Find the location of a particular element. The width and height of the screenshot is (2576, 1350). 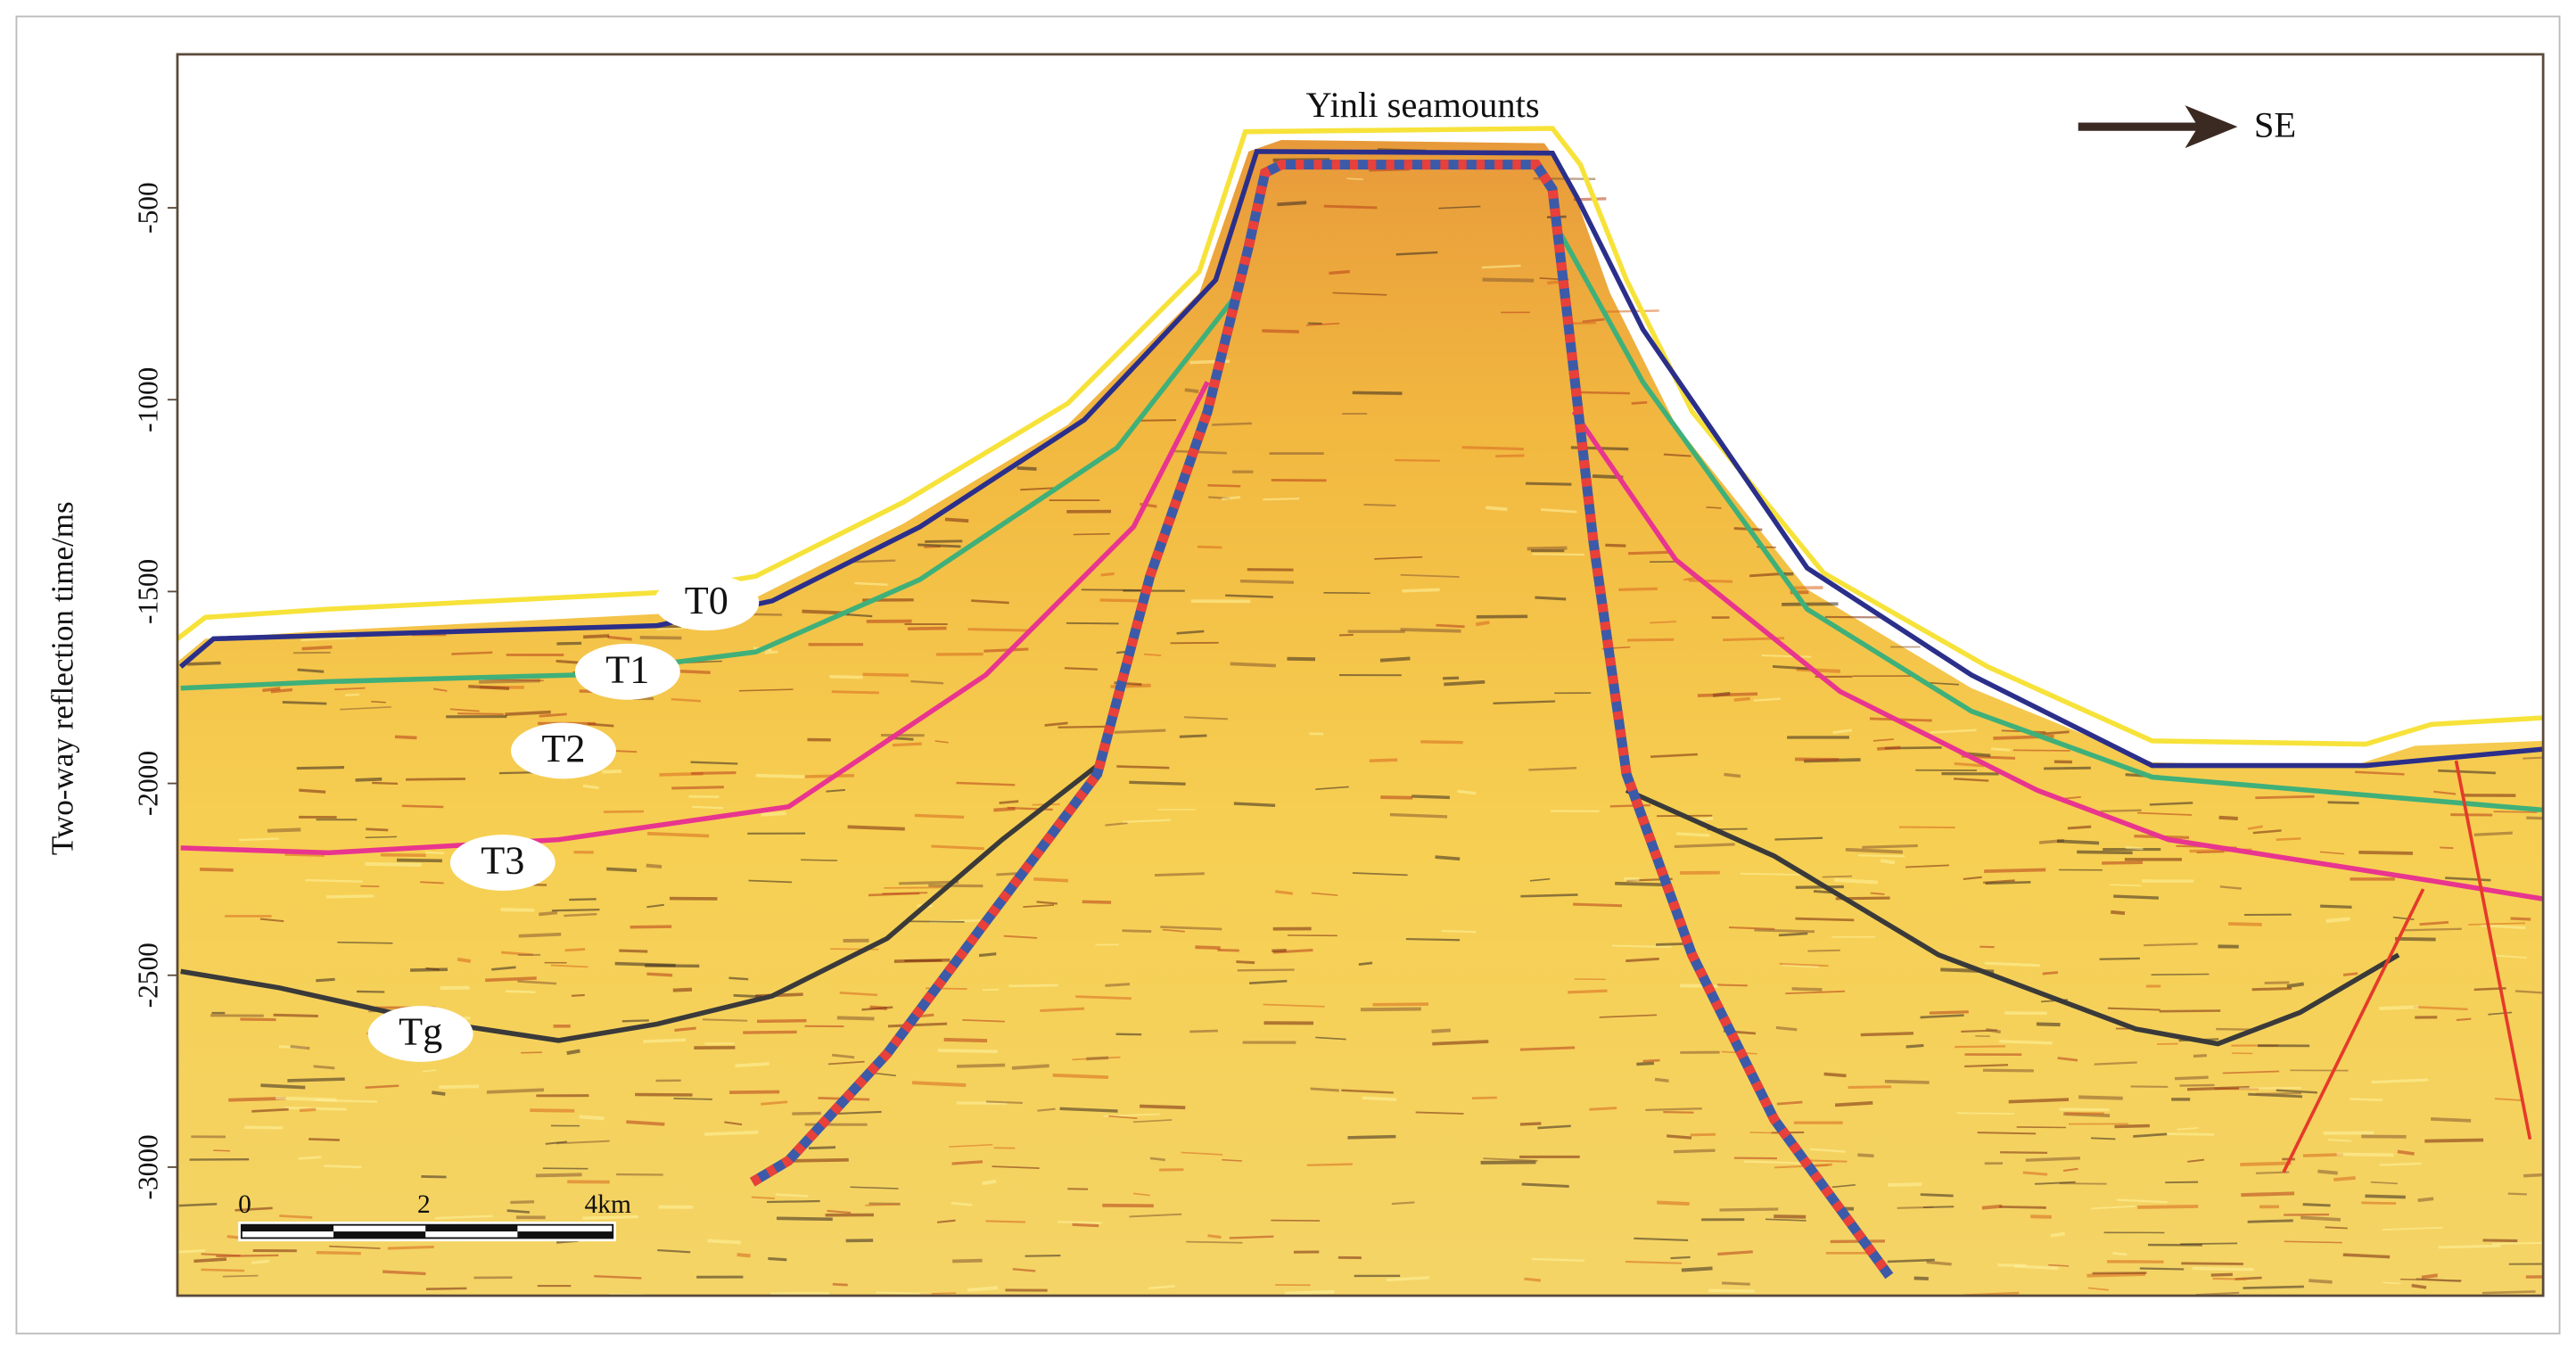

y-tick-label: -500 is located at coordinates (148, 208).